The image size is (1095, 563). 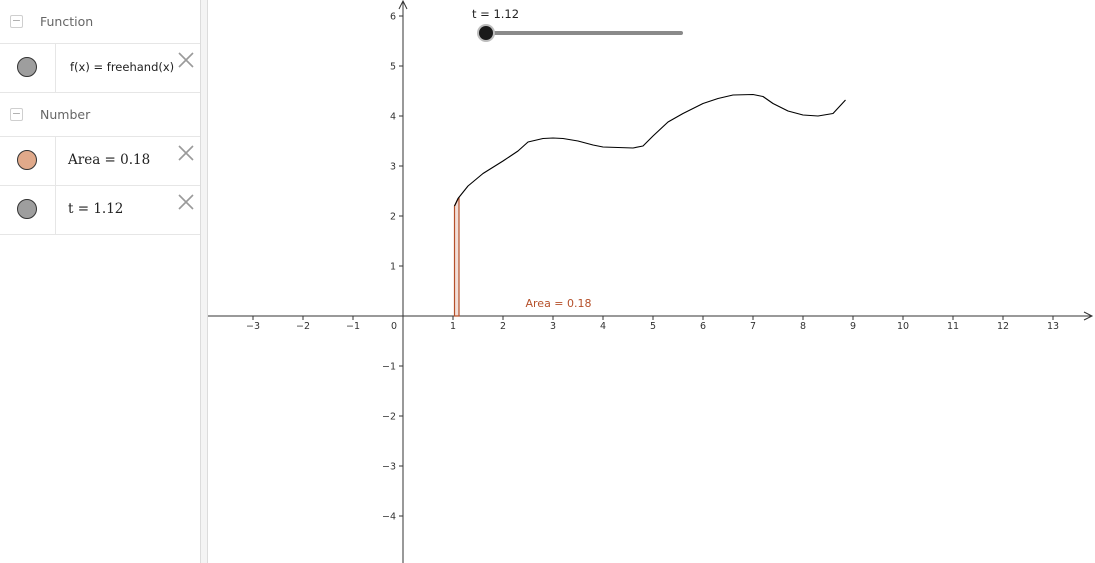 What do you see at coordinates (753, 326) in the screenshot?
I see `x-tick-label: 7` at bounding box center [753, 326].